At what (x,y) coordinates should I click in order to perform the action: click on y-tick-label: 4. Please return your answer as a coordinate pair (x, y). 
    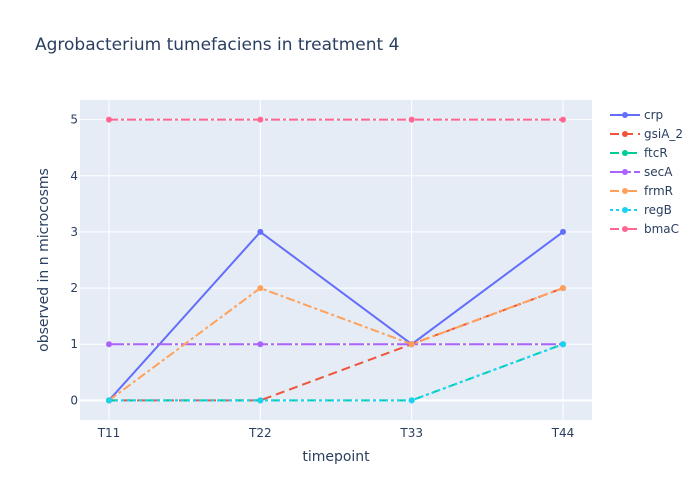
    Looking at the image, I should click on (74, 176).